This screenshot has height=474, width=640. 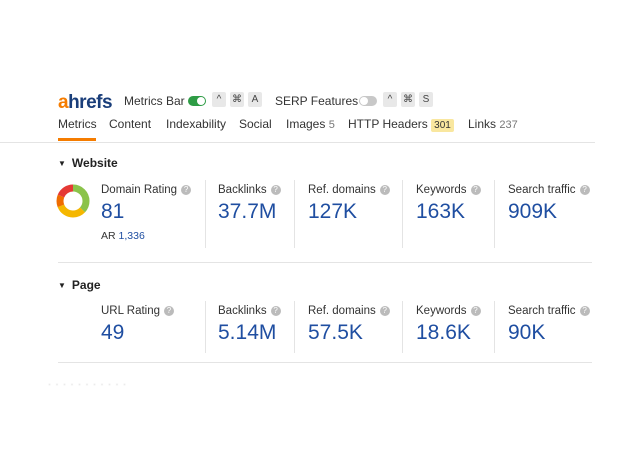 What do you see at coordinates (247, 332) in the screenshot?
I see `page-backlinks-value: 5.14M` at bounding box center [247, 332].